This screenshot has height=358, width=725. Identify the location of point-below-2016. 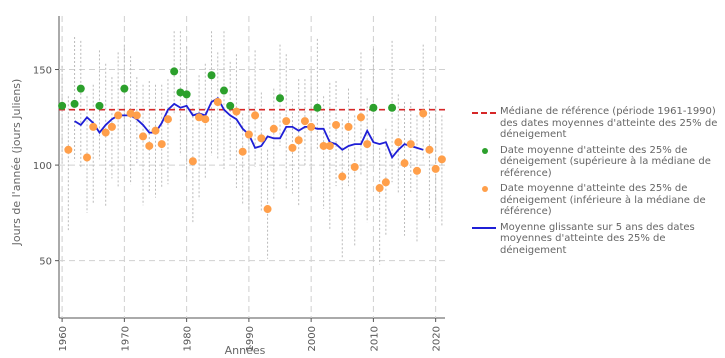
(410, 144).